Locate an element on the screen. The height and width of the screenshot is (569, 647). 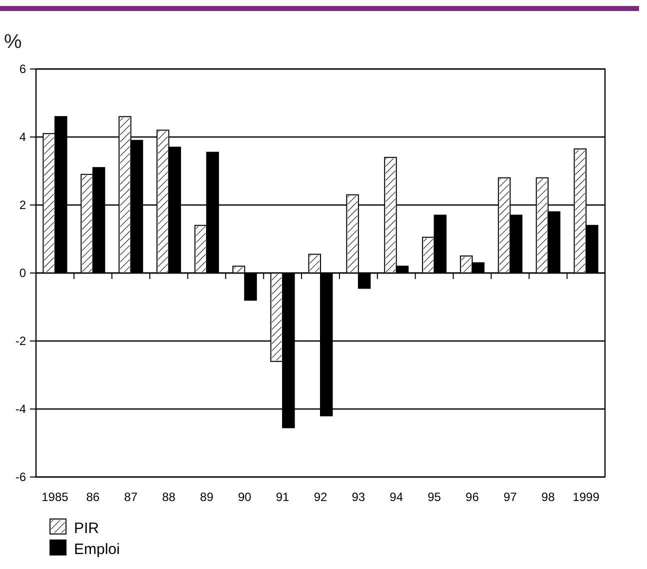
y-tick-label: 0 is located at coordinates (22, 273).